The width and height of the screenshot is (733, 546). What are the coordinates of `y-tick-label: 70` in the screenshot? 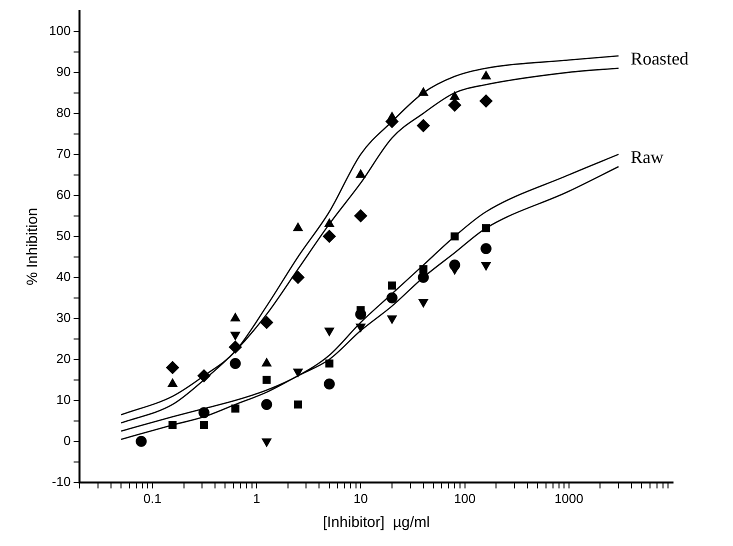 It's located at (63, 153).